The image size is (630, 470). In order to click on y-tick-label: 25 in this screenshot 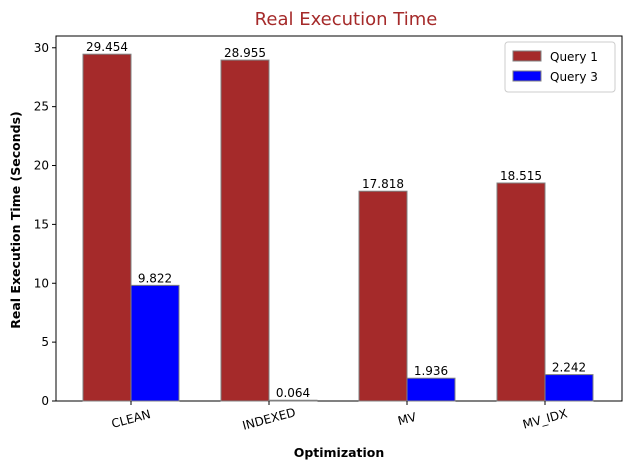, I will do `click(41, 107)`.